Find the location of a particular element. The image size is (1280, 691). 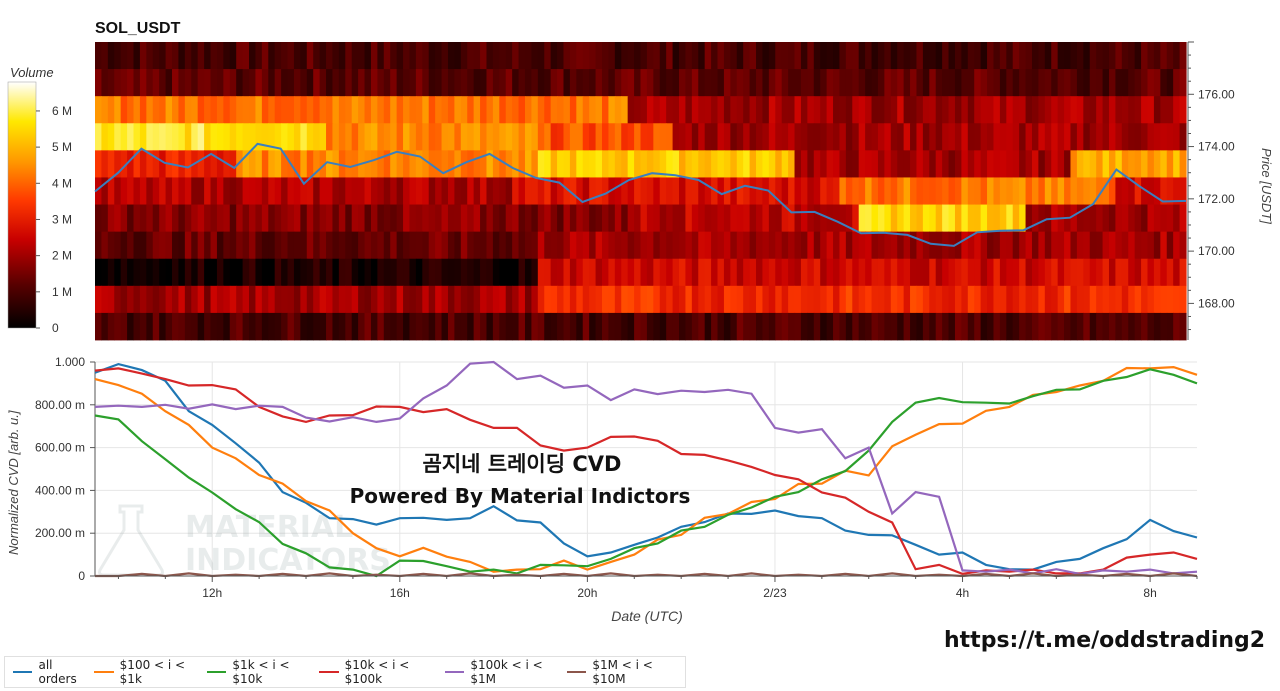

x-axis-label: Date (UTC) is located at coordinates (647, 616).